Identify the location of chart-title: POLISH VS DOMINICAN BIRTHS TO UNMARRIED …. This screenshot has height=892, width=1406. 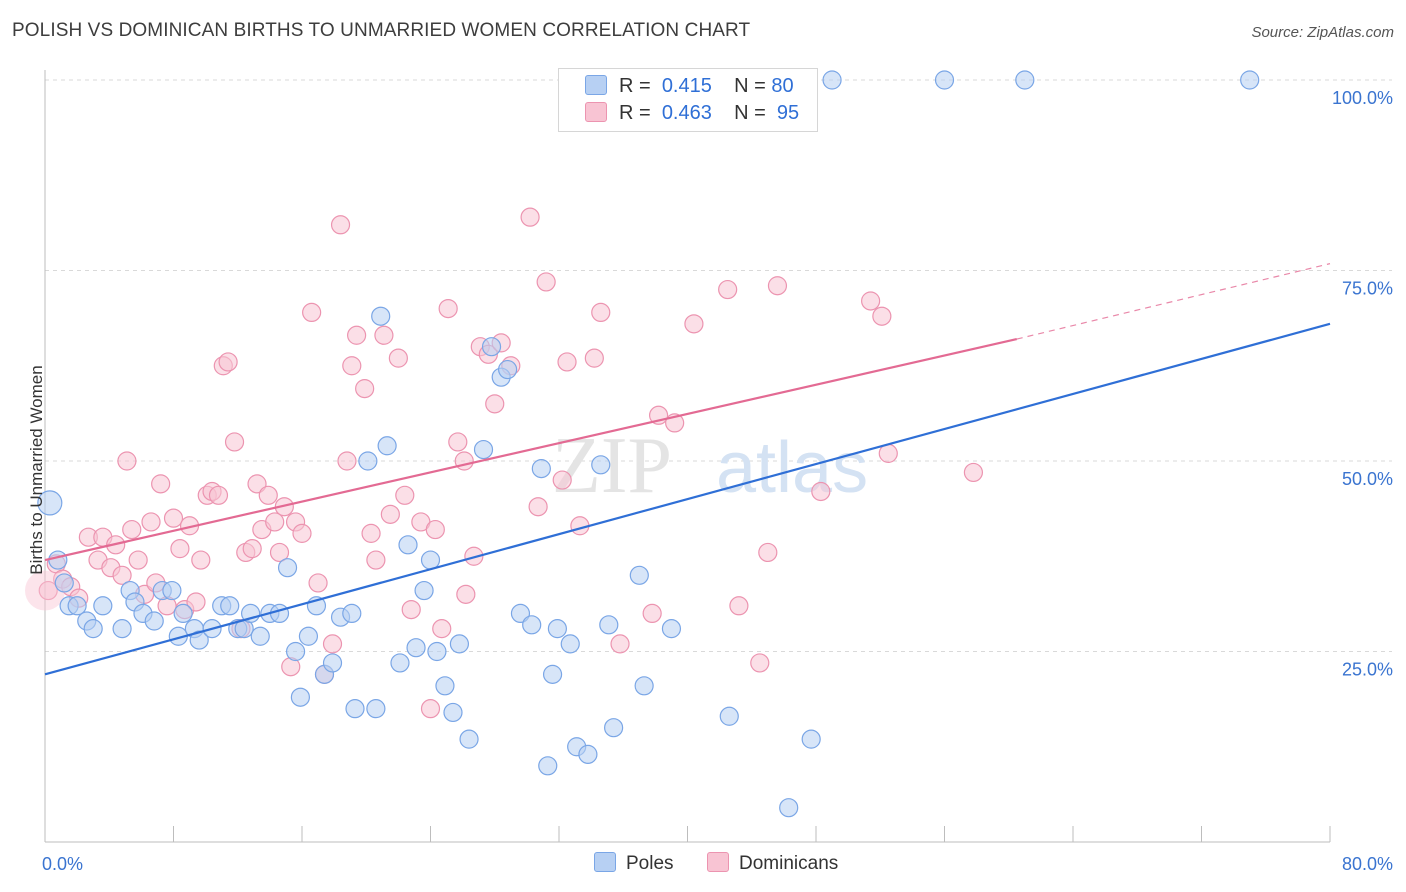
(381, 30).